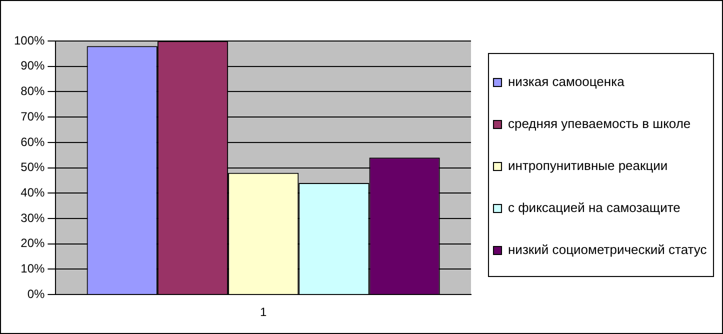 The height and width of the screenshot is (334, 723). What do you see at coordinates (588, 165) in the screenshot?
I see `legend-label: интропунитивные реакции` at bounding box center [588, 165].